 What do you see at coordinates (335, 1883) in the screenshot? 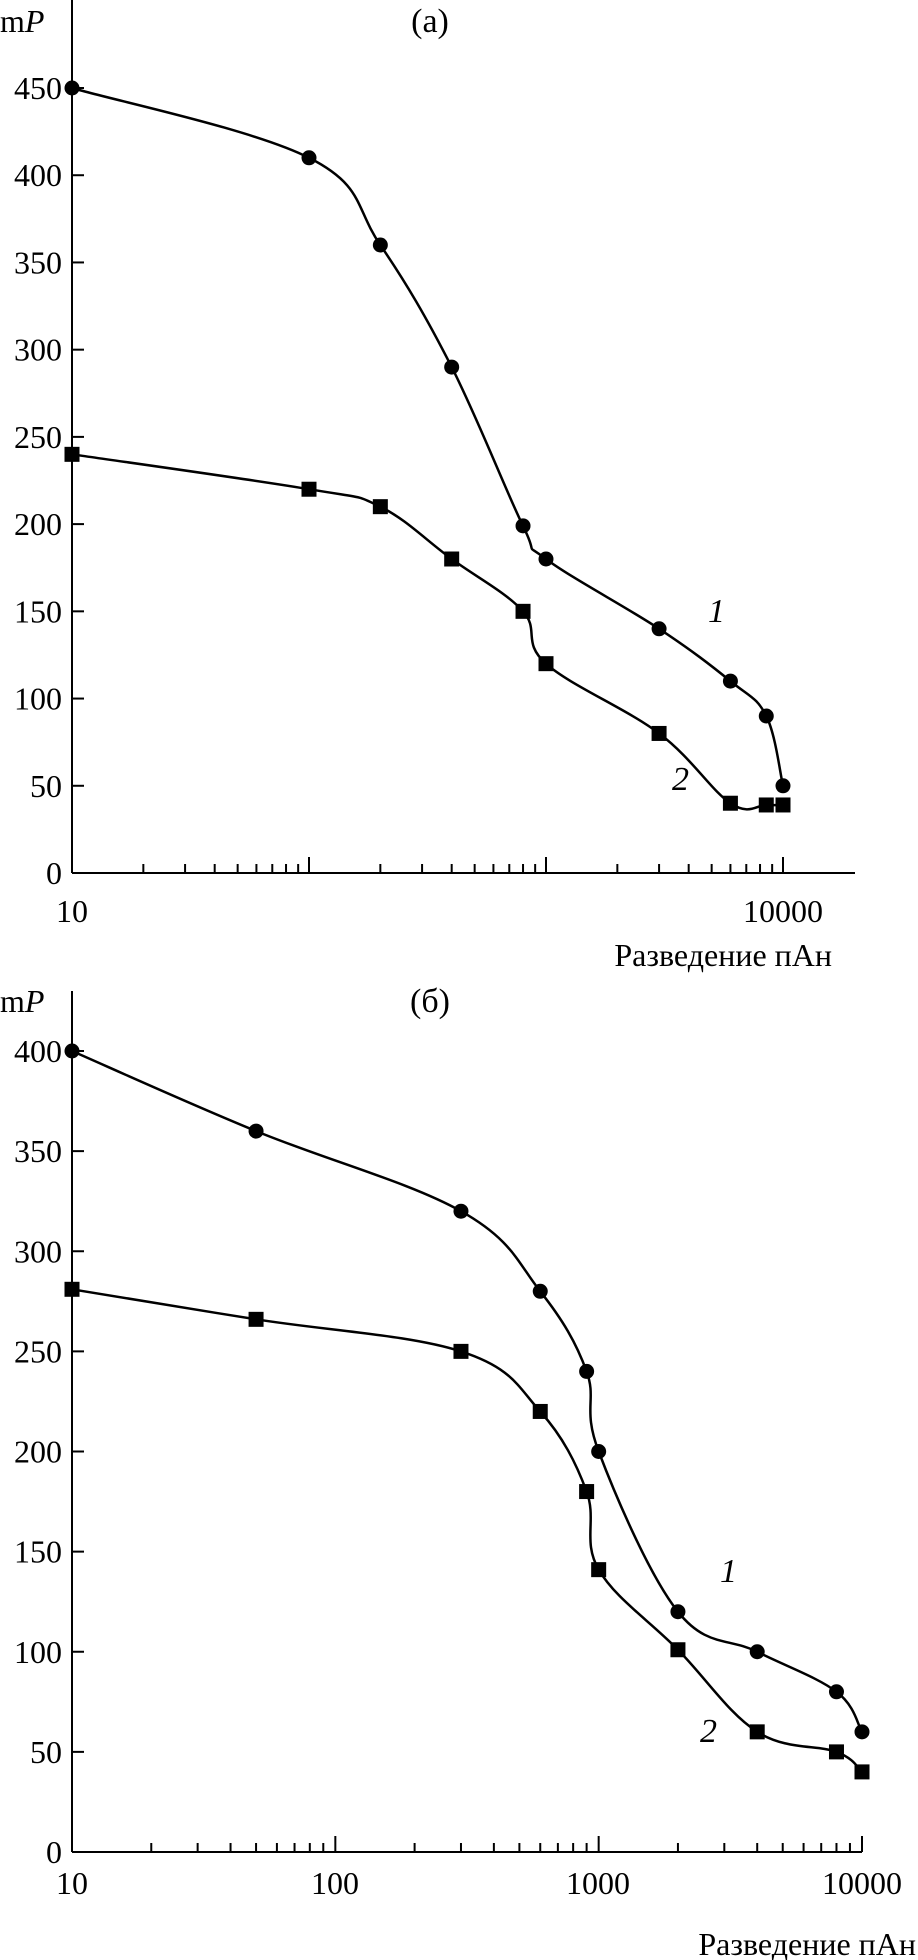
I see `x-tick-label: 100` at bounding box center [335, 1883].